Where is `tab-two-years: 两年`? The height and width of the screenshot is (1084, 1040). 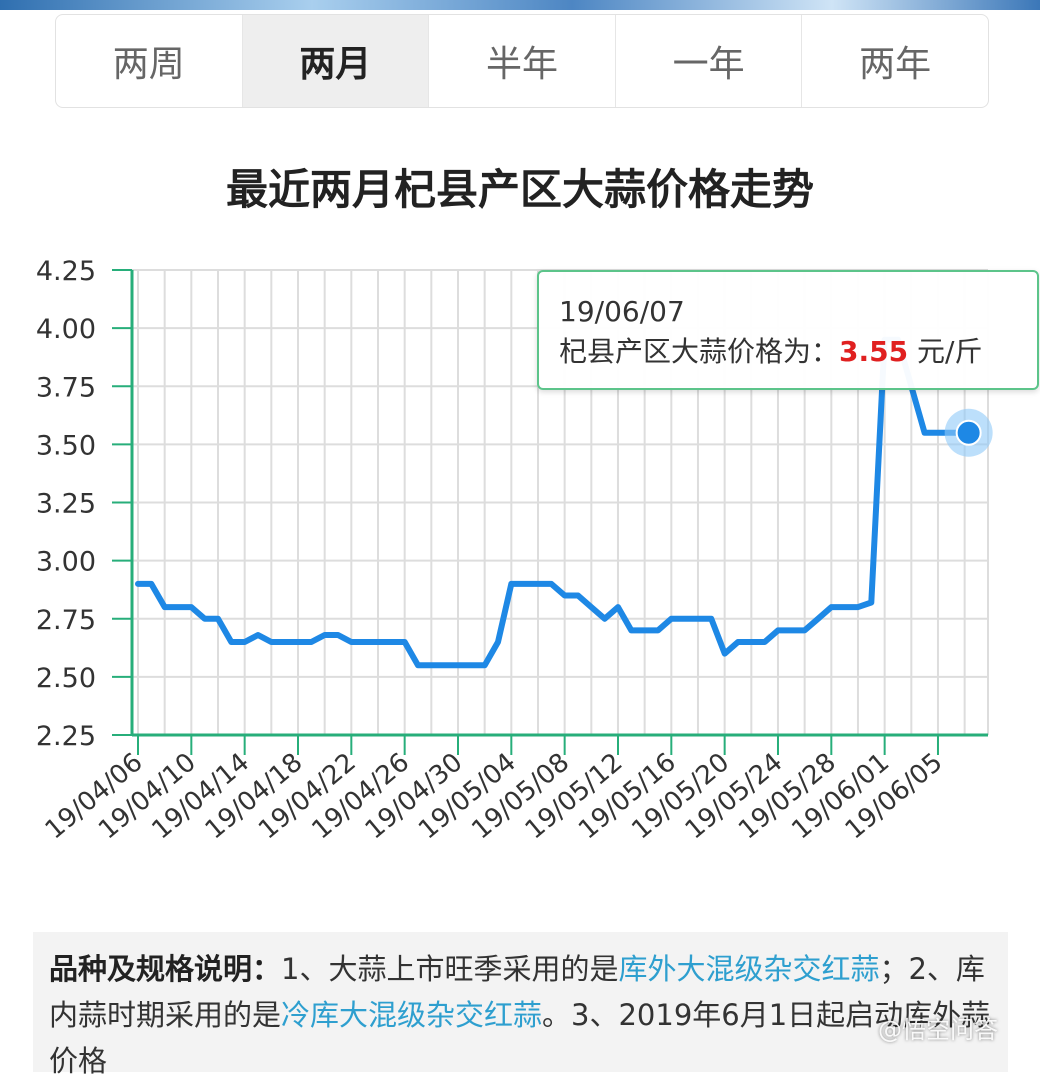 tab-two-years: 两年 is located at coordinates (895, 64).